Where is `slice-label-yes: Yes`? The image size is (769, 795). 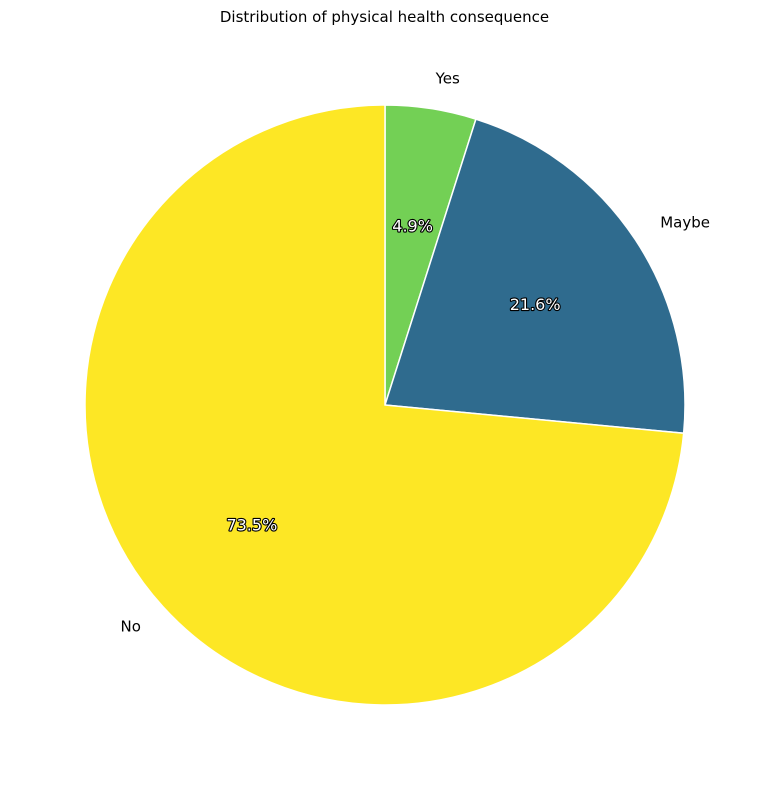
slice-label-yes: Yes is located at coordinates (447, 78).